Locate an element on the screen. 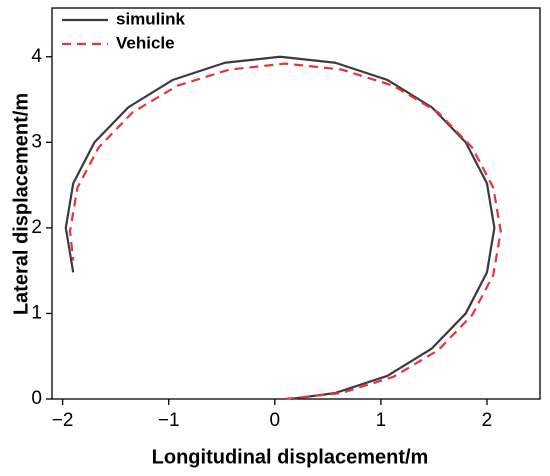 Image resolution: width=550 pixels, height=476 pixels. x-tick-label: 1 is located at coordinates (381, 420).